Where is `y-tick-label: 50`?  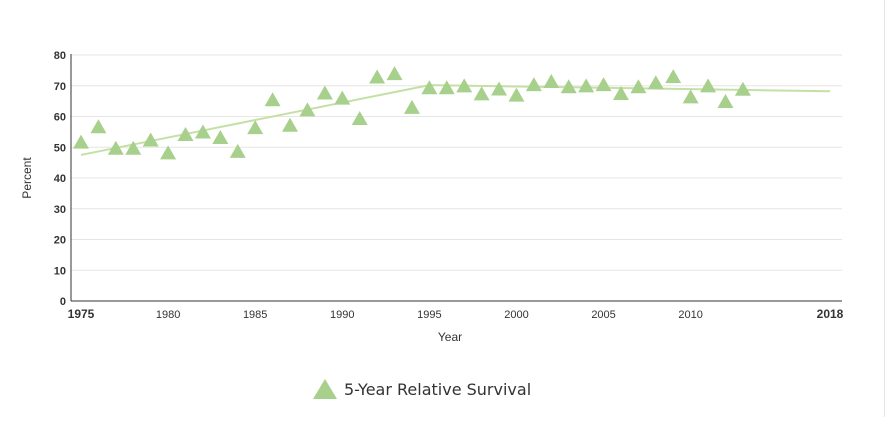 y-tick-label: 50 is located at coordinates (60, 148).